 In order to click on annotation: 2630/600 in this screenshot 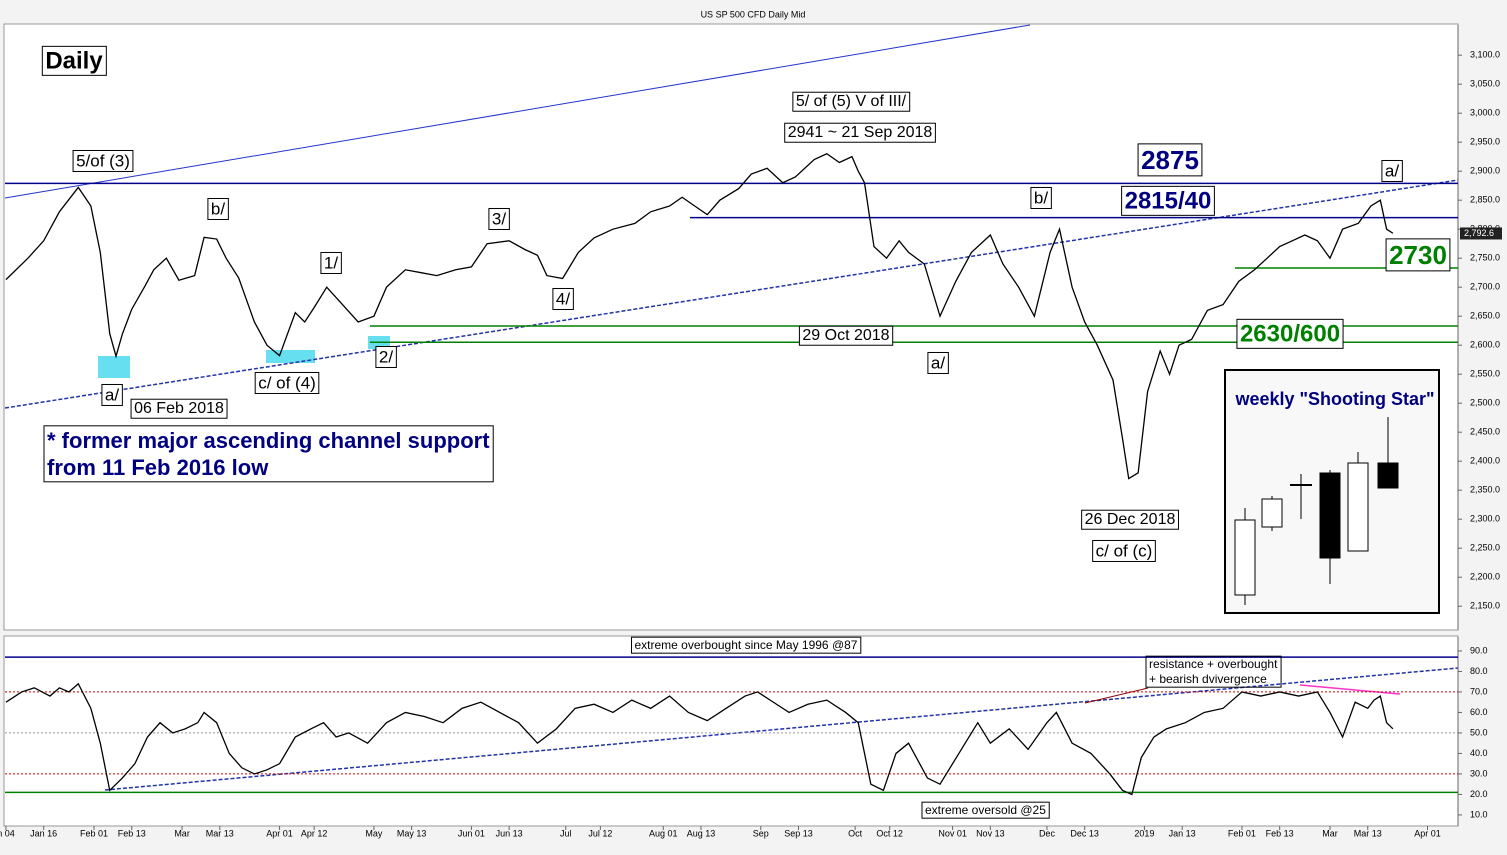, I will do `click(1290, 333)`.